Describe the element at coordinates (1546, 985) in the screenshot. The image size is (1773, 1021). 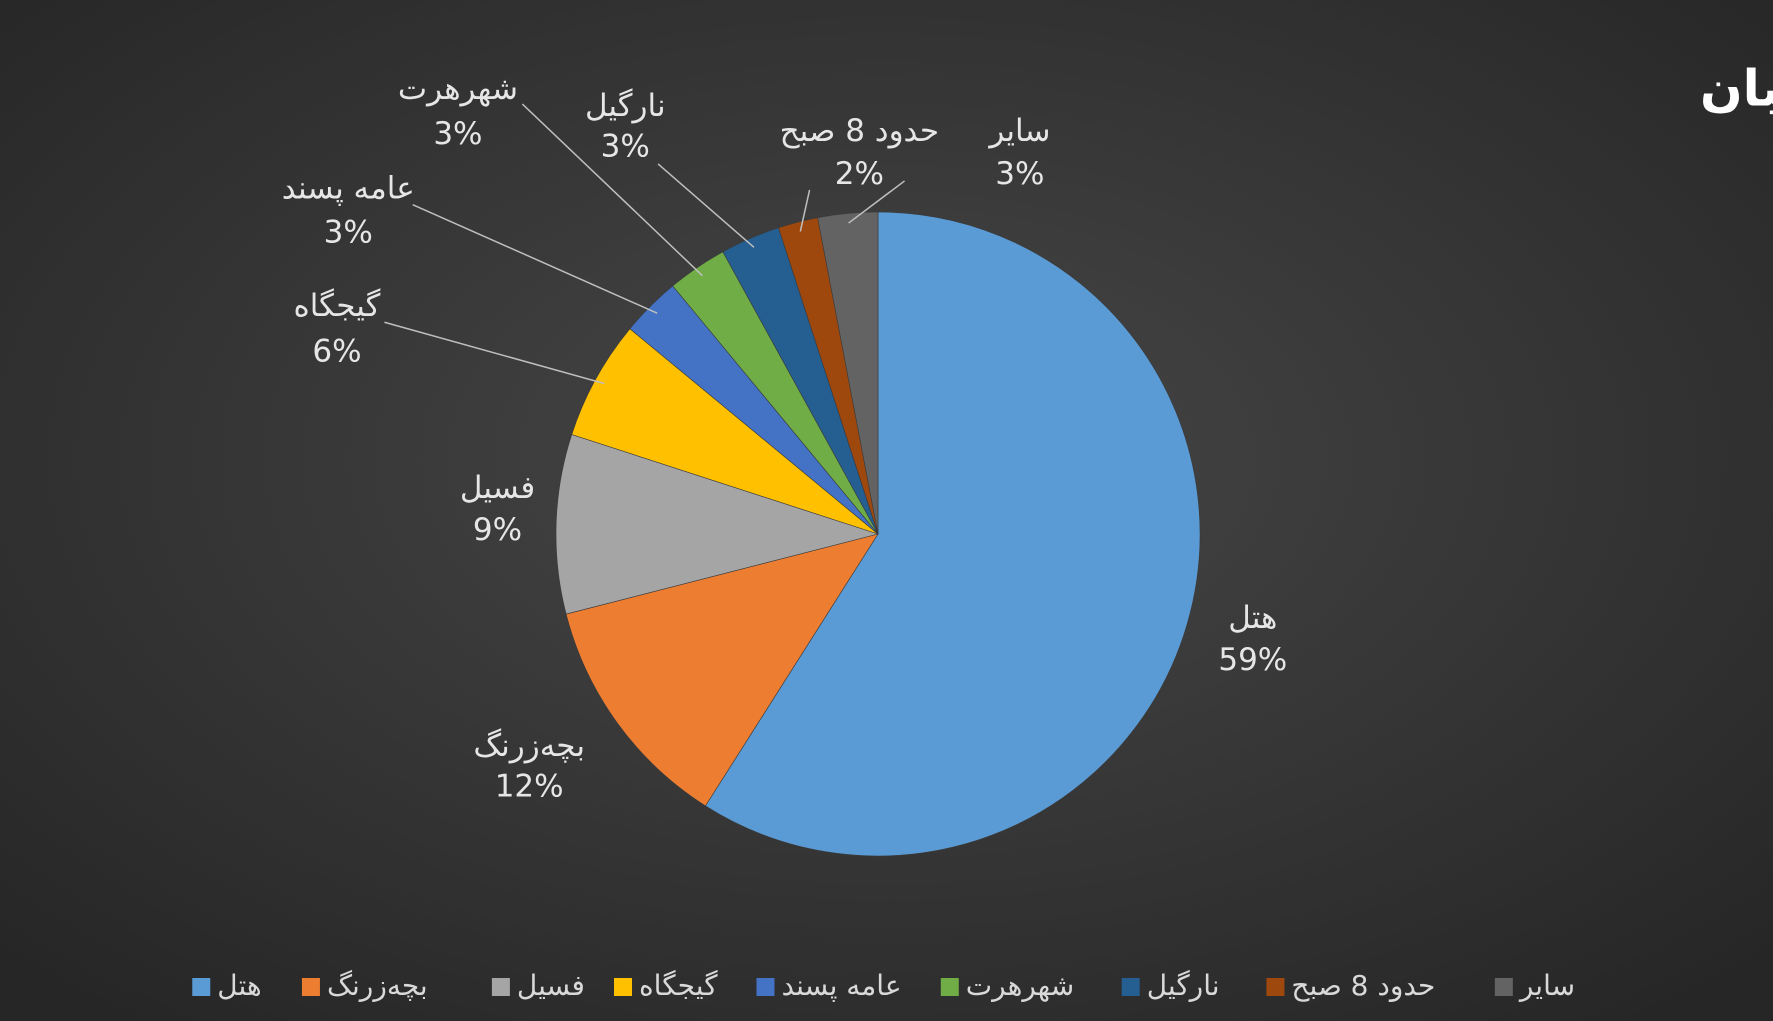
I see `legend-label: سایر` at that location.